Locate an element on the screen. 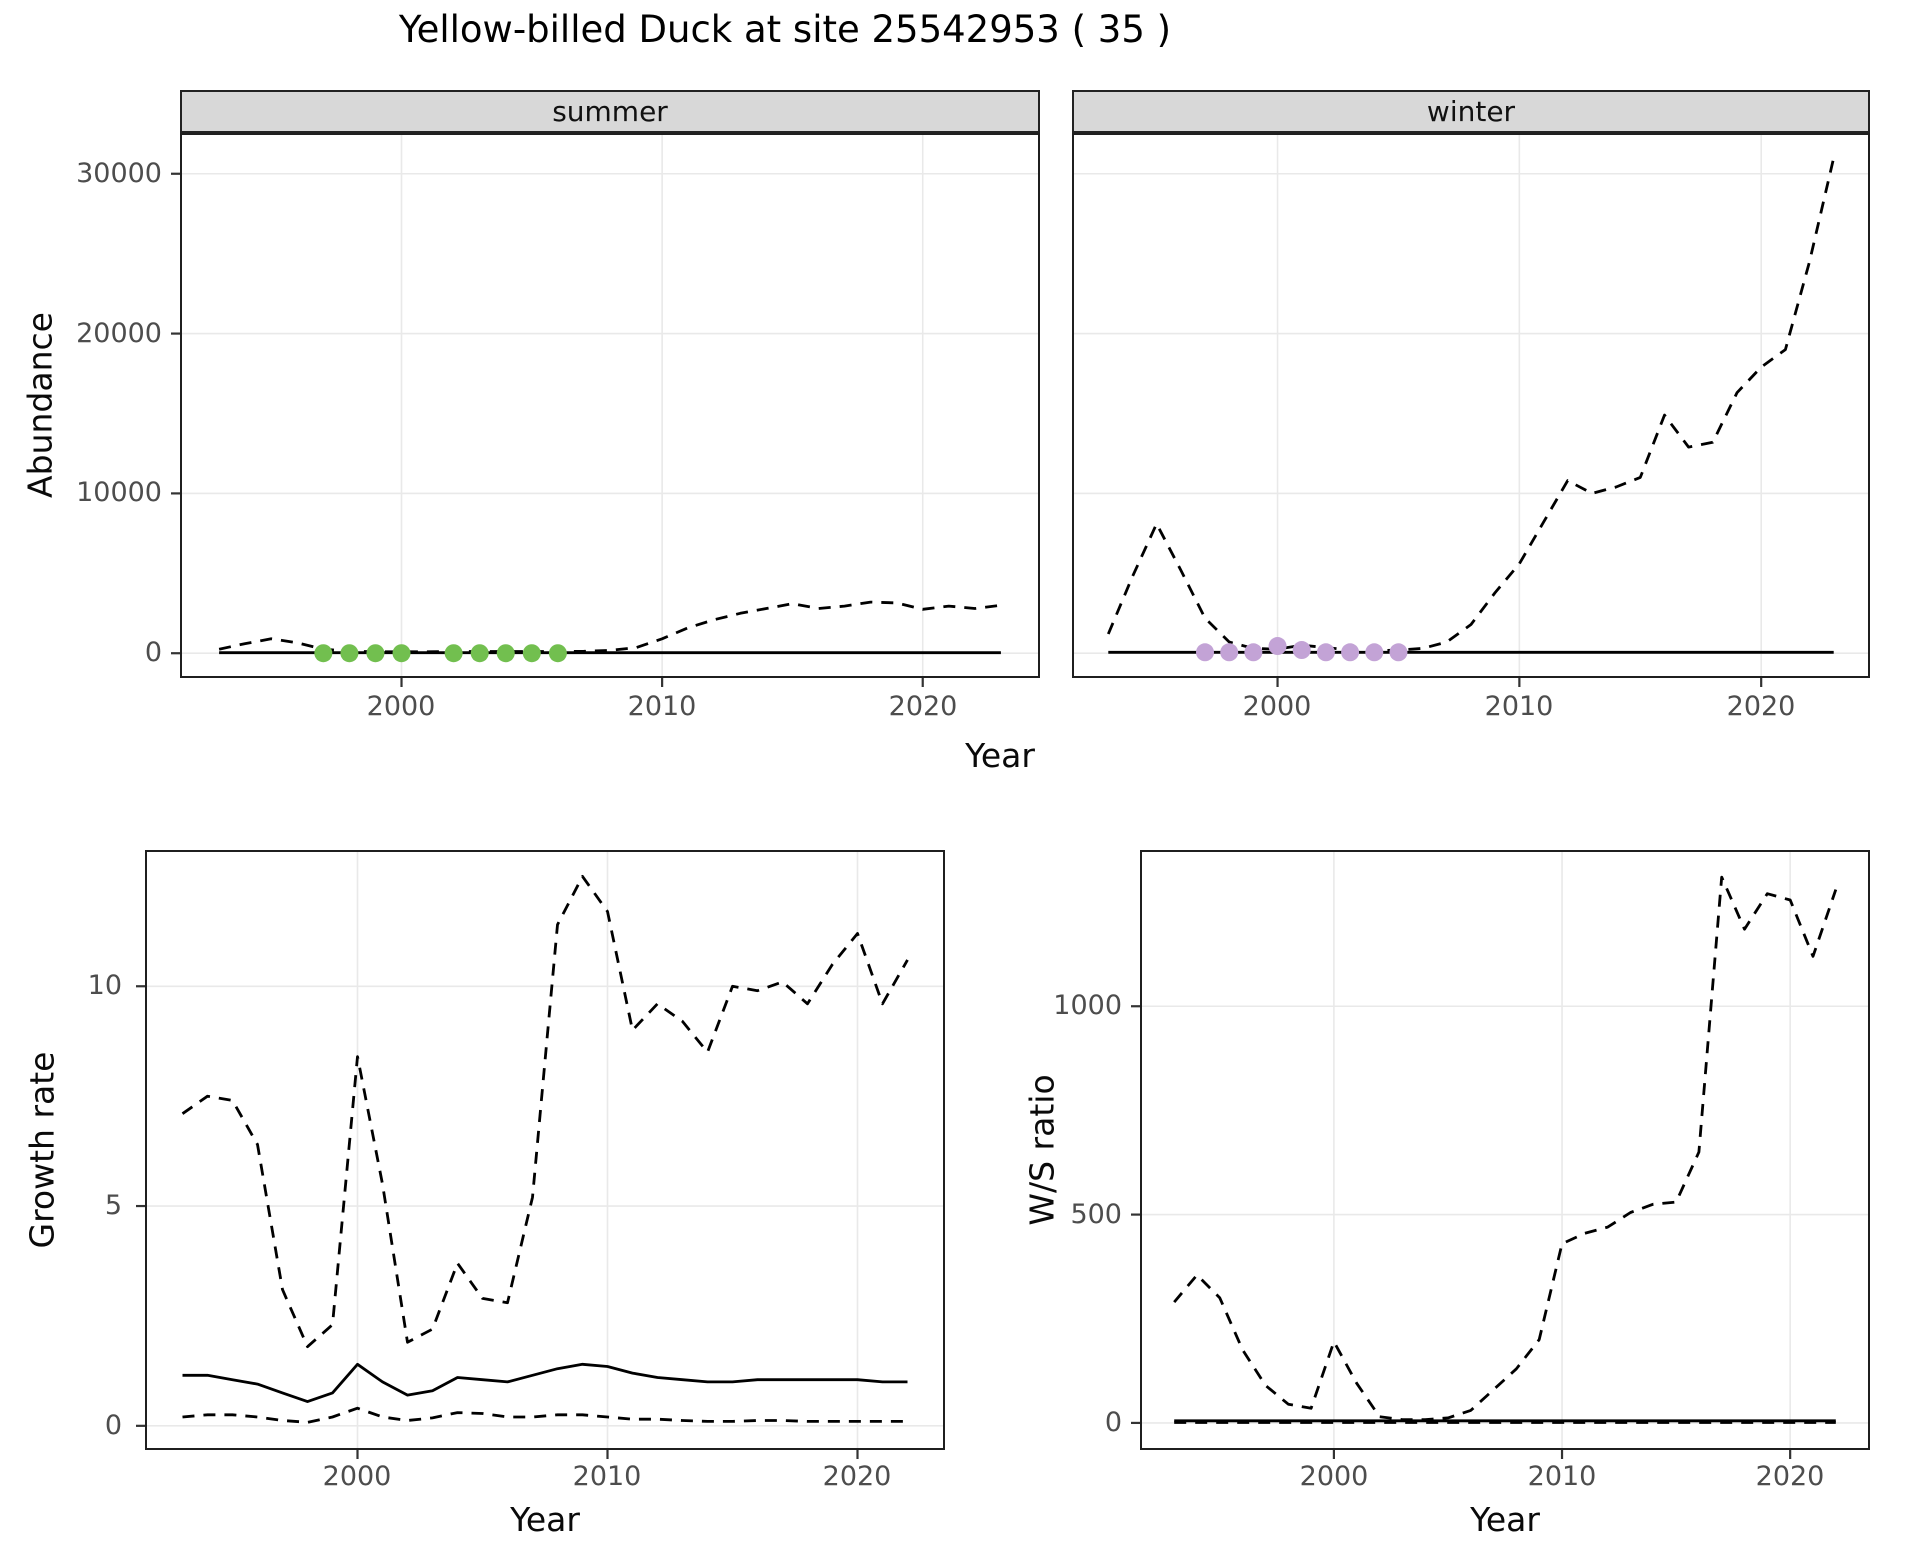 This screenshot has height=1560, width=1920. ws-ratio-x-axis-title: Year is located at coordinates (1505, 1519).